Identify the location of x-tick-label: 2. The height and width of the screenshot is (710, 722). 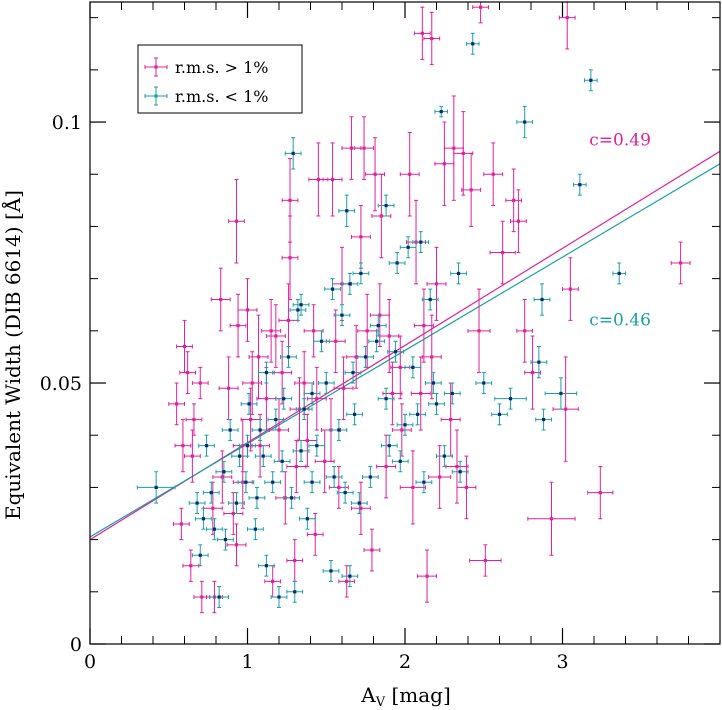
(405, 662).